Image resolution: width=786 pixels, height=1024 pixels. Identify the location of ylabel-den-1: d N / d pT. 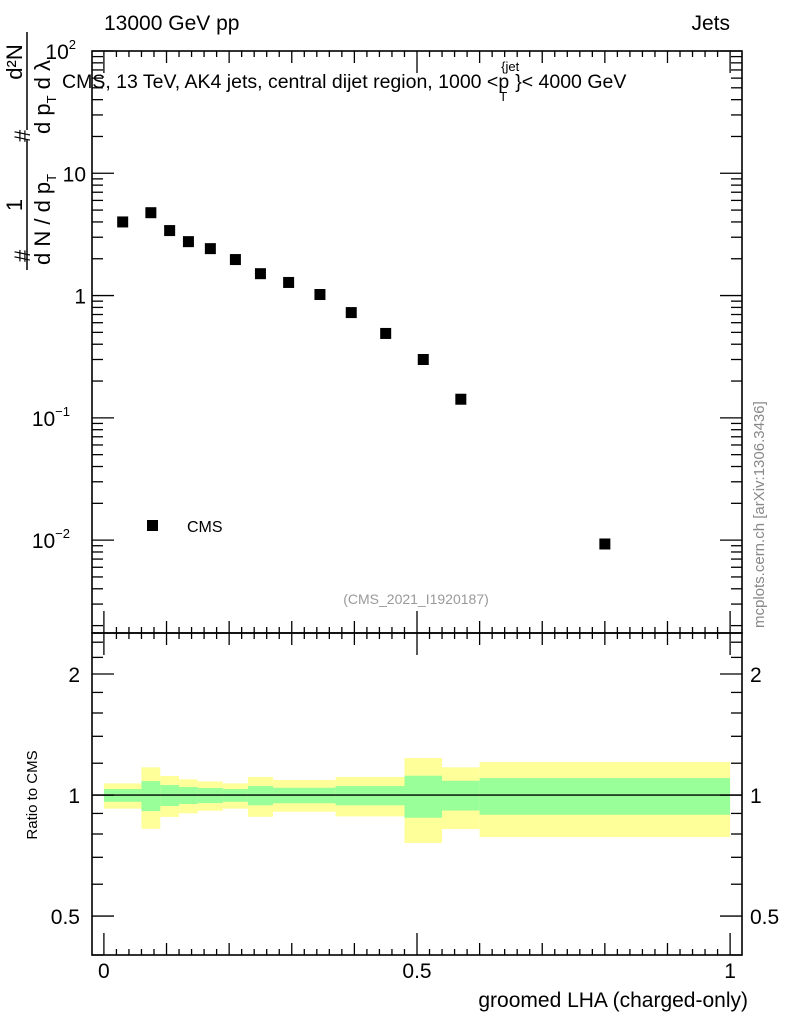
(44, 219).